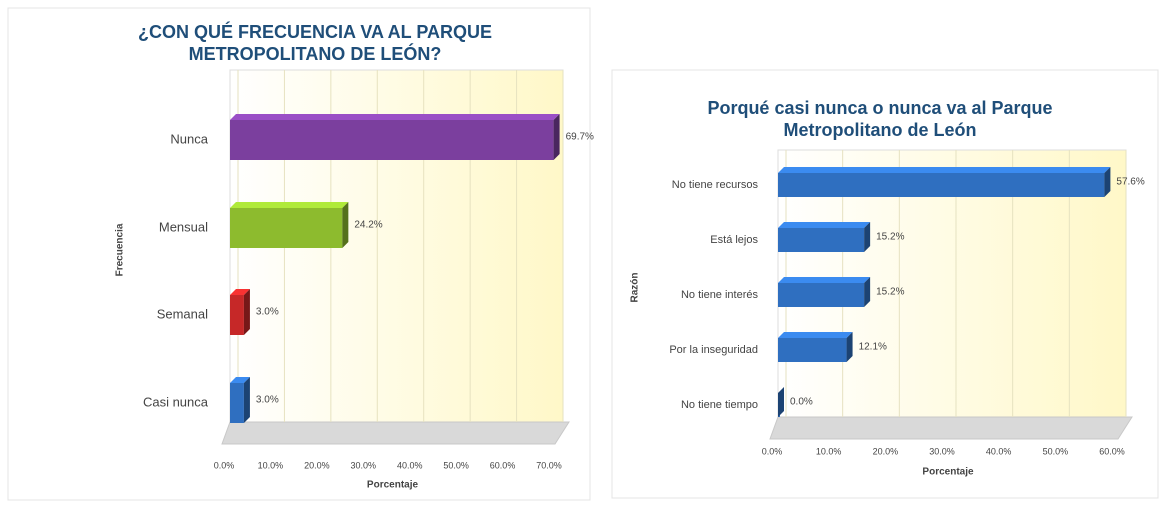 This screenshot has width=1164, height=508. I want to click on value-label: 69.7%, so click(580, 137).